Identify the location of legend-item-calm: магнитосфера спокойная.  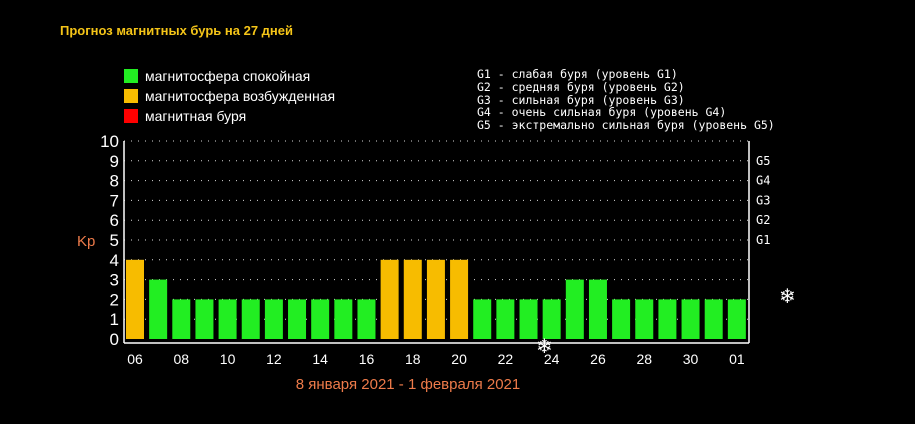
(229, 76).